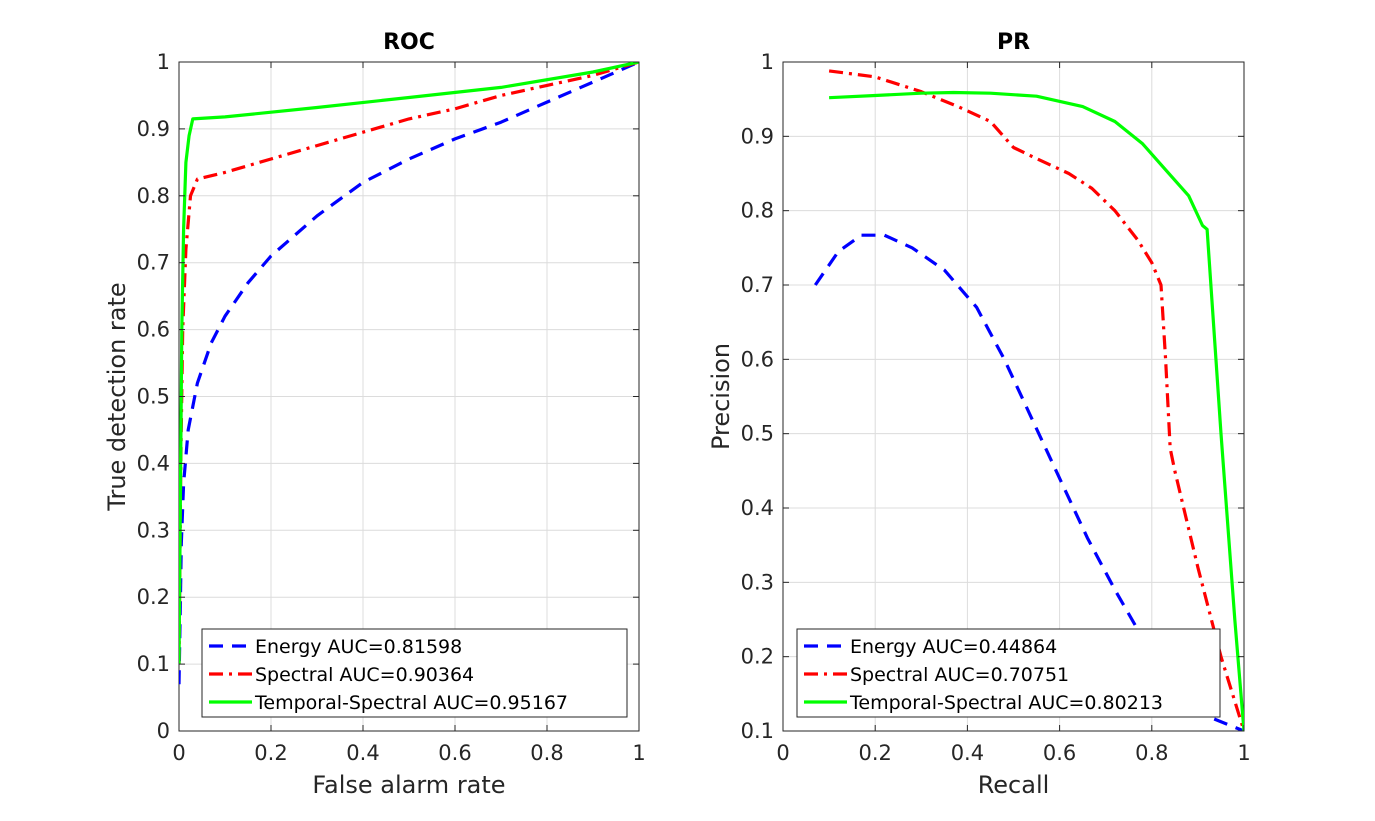 This screenshot has width=1375, height=821. What do you see at coordinates (153, 196) in the screenshot?
I see `roc-y-tick-label: 0.8` at bounding box center [153, 196].